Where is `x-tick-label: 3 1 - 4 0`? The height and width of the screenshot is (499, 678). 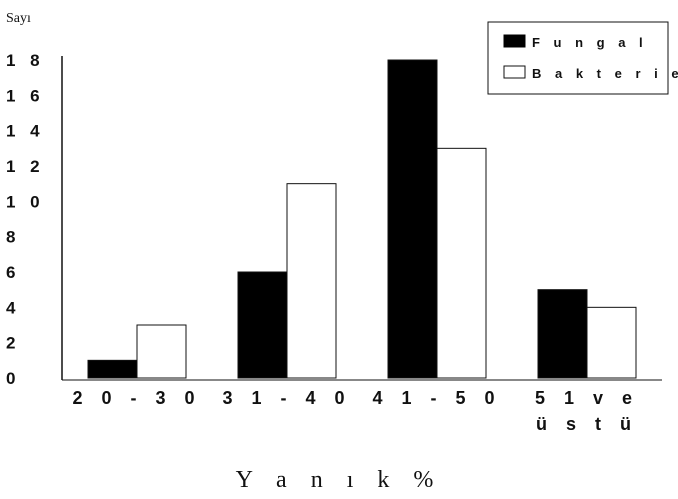 x-tick-label: 3 1 - 4 0 is located at coordinates (286, 398).